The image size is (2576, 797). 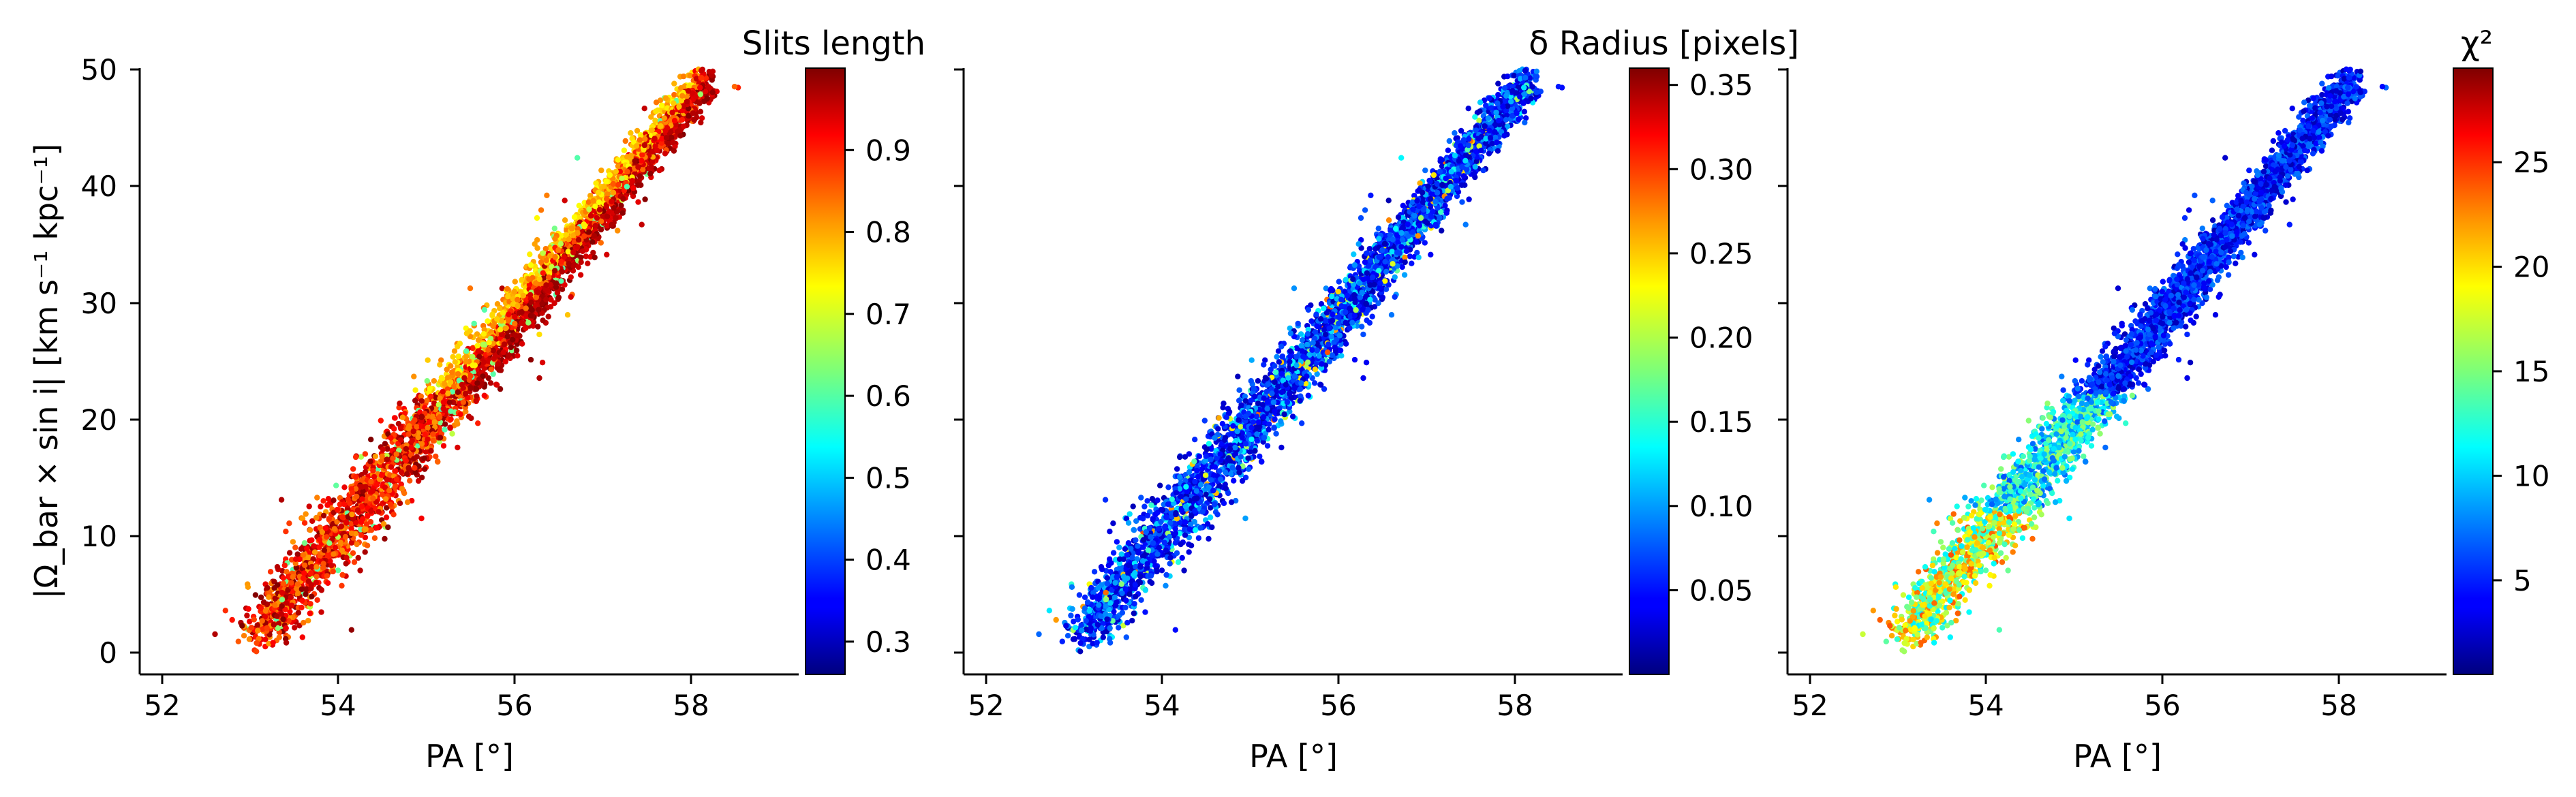 I want to click on colorbar: Slits length 0.30.40.50.60.70.80.9, so click(x=833, y=350).